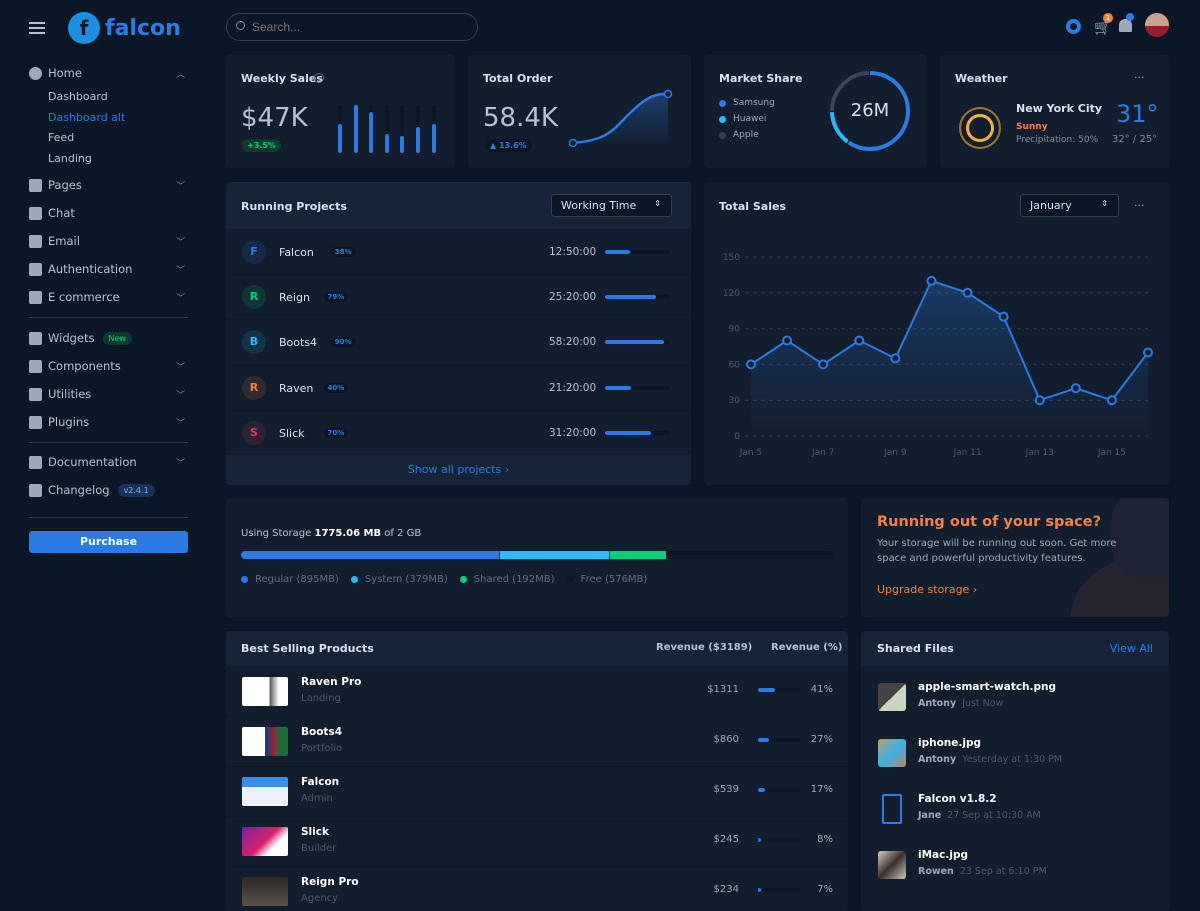  Describe the element at coordinates (109, 366) in the screenshot. I see `sidebar-item-components: Components ﹀` at that location.